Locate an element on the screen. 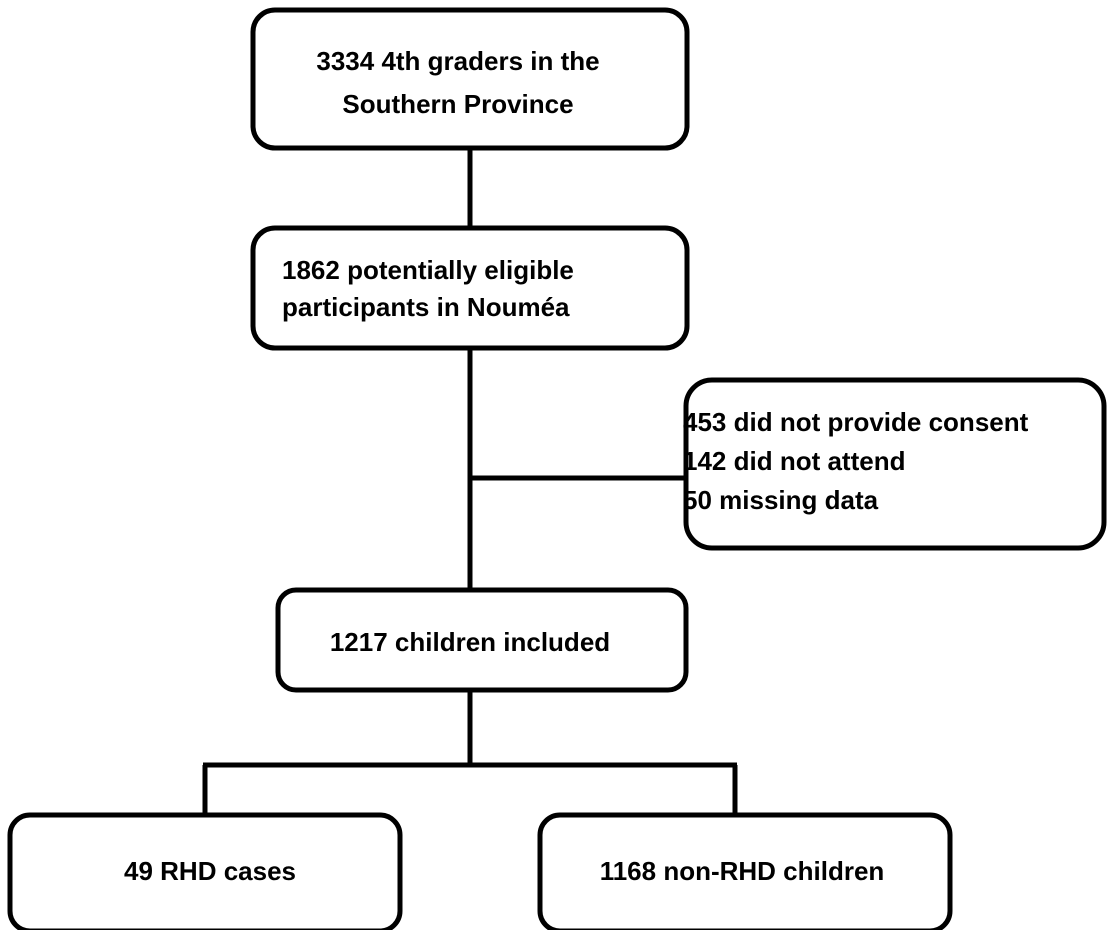 Image resolution: width=1108 pixels, height=930 pixels. box-text: Southern Province is located at coordinates (457, 104).